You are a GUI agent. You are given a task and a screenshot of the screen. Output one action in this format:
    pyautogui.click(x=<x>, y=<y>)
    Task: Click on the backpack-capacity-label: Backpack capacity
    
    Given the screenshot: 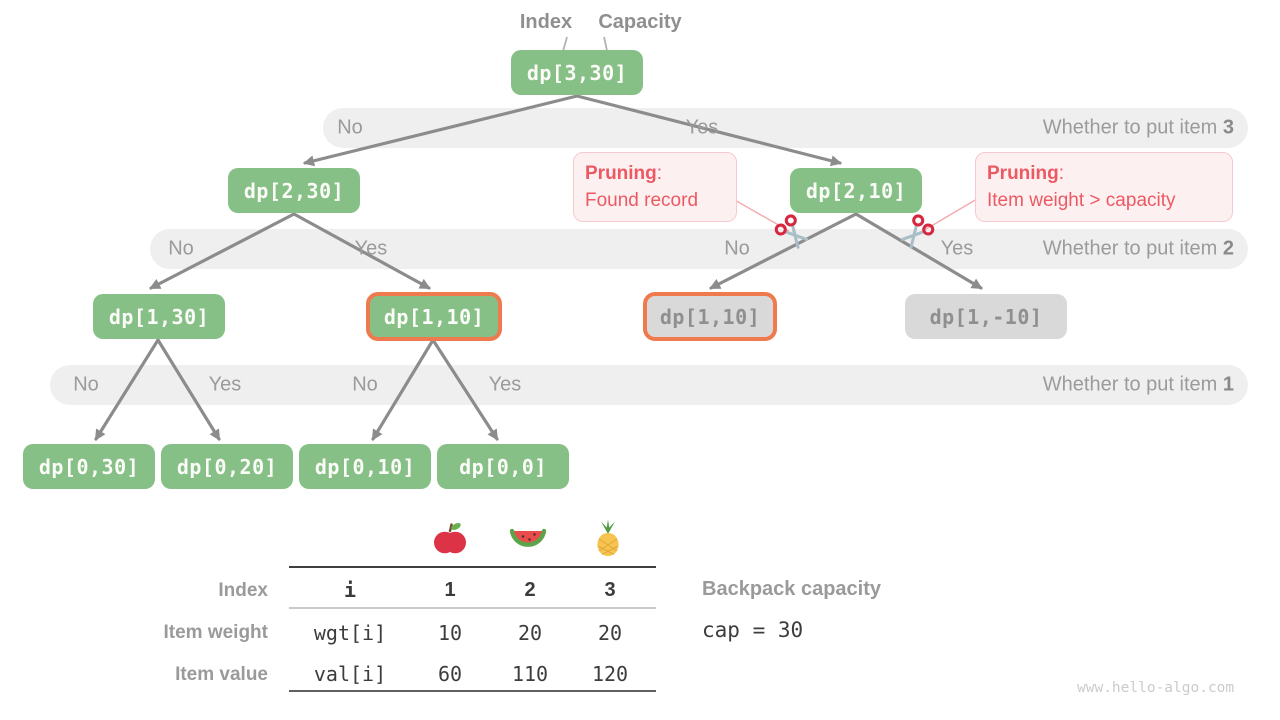 What is the action you would take?
    pyautogui.click(x=792, y=589)
    